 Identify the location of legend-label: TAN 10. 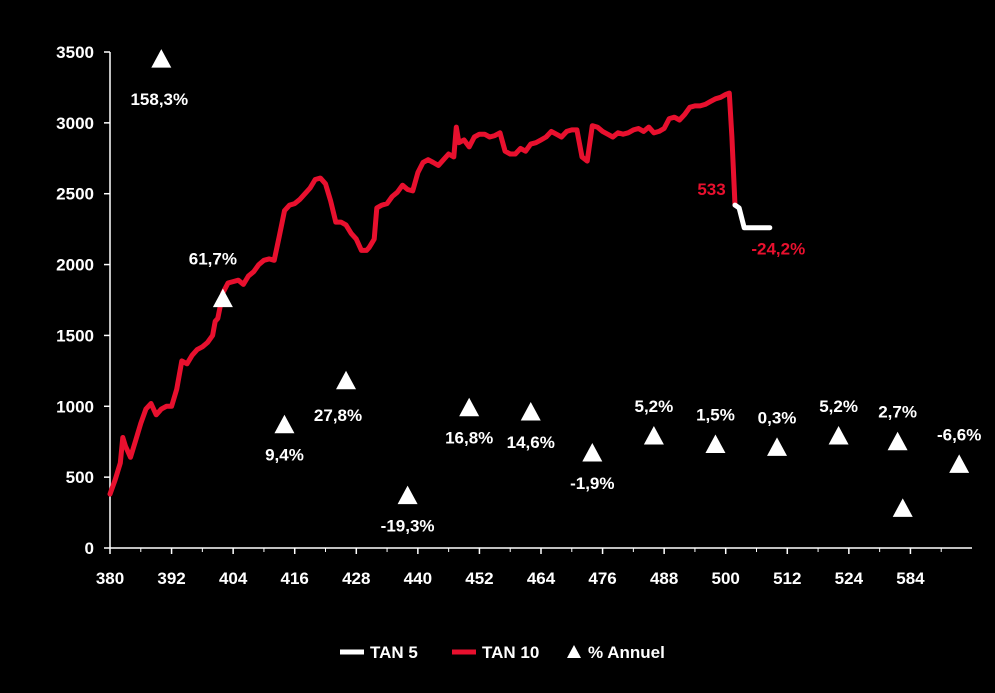
(510, 652).